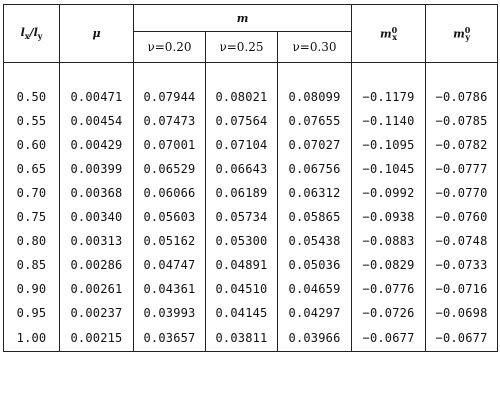  Describe the element at coordinates (389, 217) in the screenshot. I see `cell-mx0: −0.0938` at that location.